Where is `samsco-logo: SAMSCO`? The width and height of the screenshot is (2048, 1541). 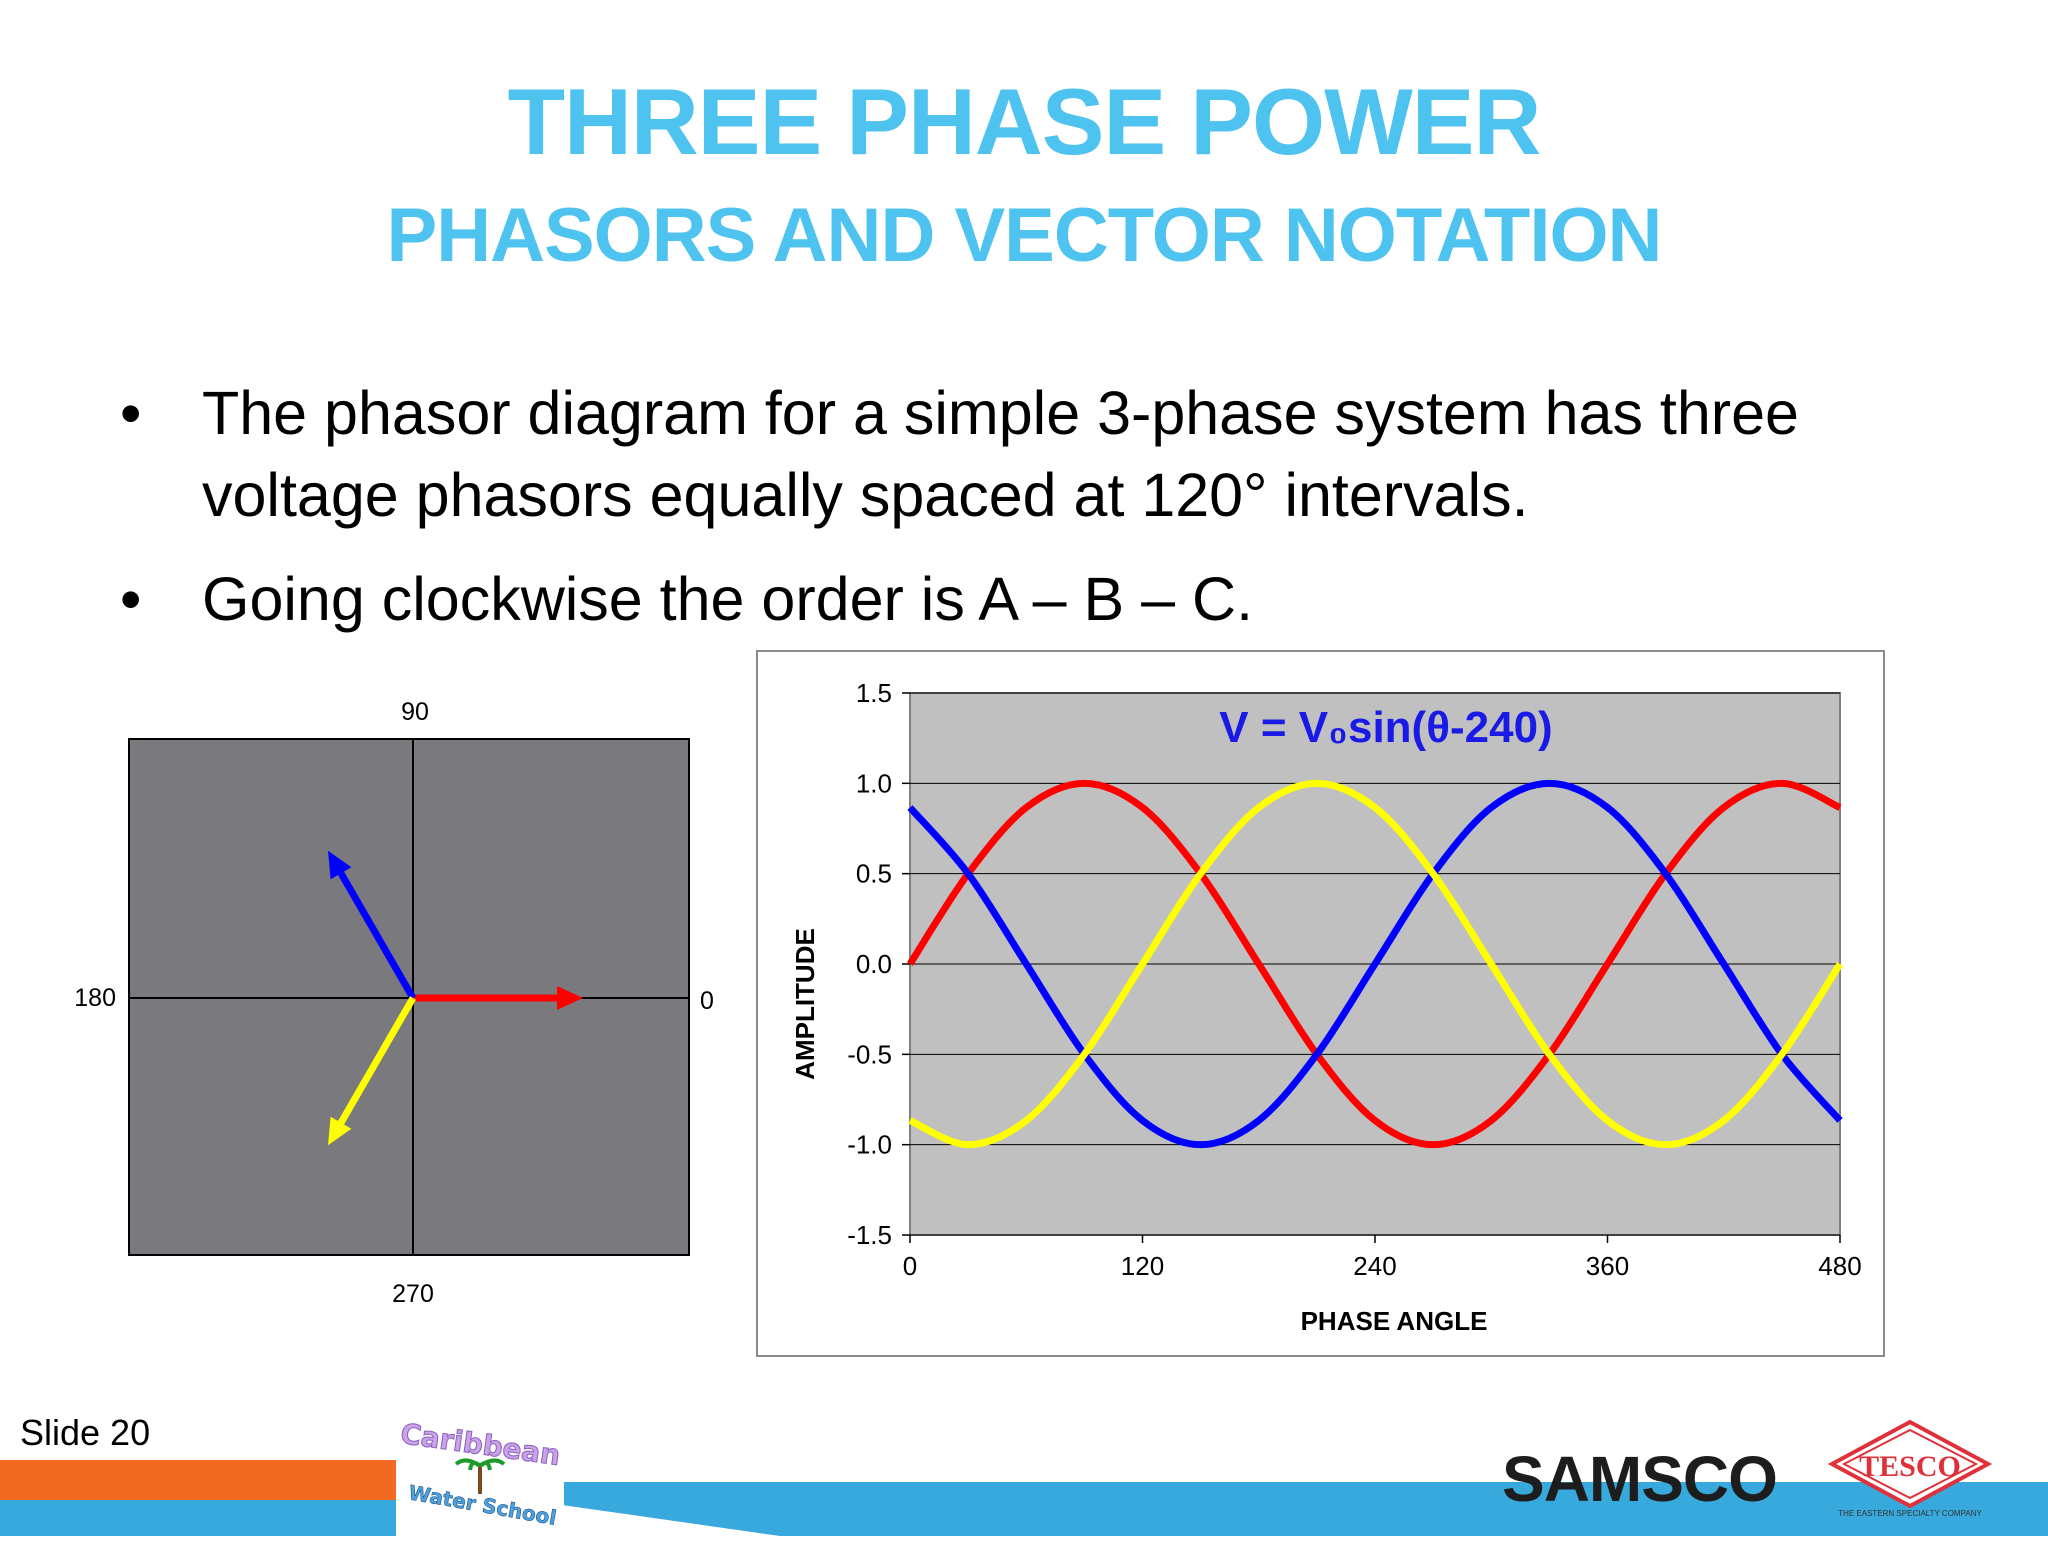
samsco-logo: SAMSCO is located at coordinates (1640, 1479).